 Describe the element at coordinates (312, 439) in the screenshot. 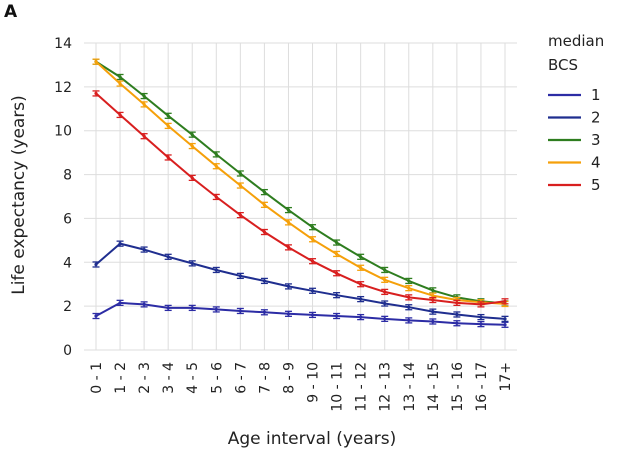

I see `x-axis-title: Age interval (years)` at that location.